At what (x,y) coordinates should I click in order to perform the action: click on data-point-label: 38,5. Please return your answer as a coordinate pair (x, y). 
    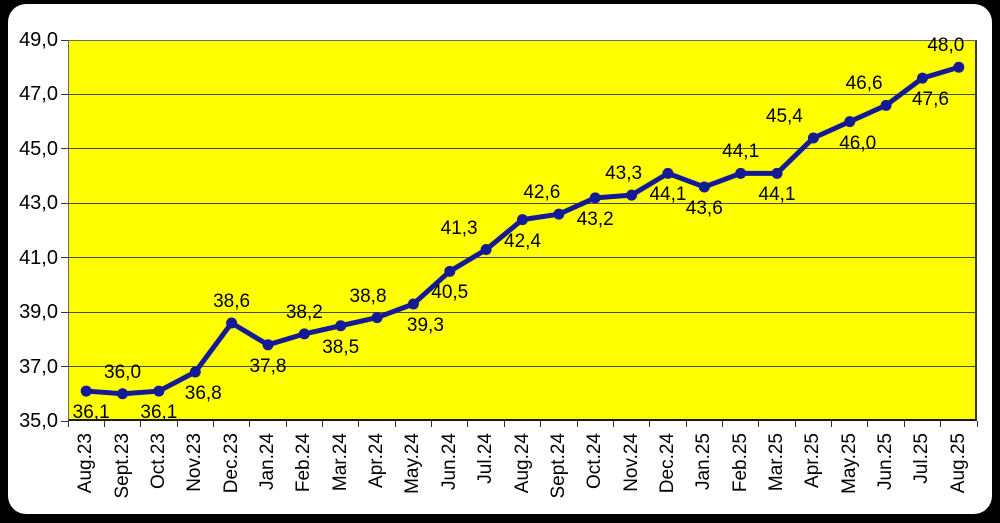
    Looking at the image, I should click on (341, 347).